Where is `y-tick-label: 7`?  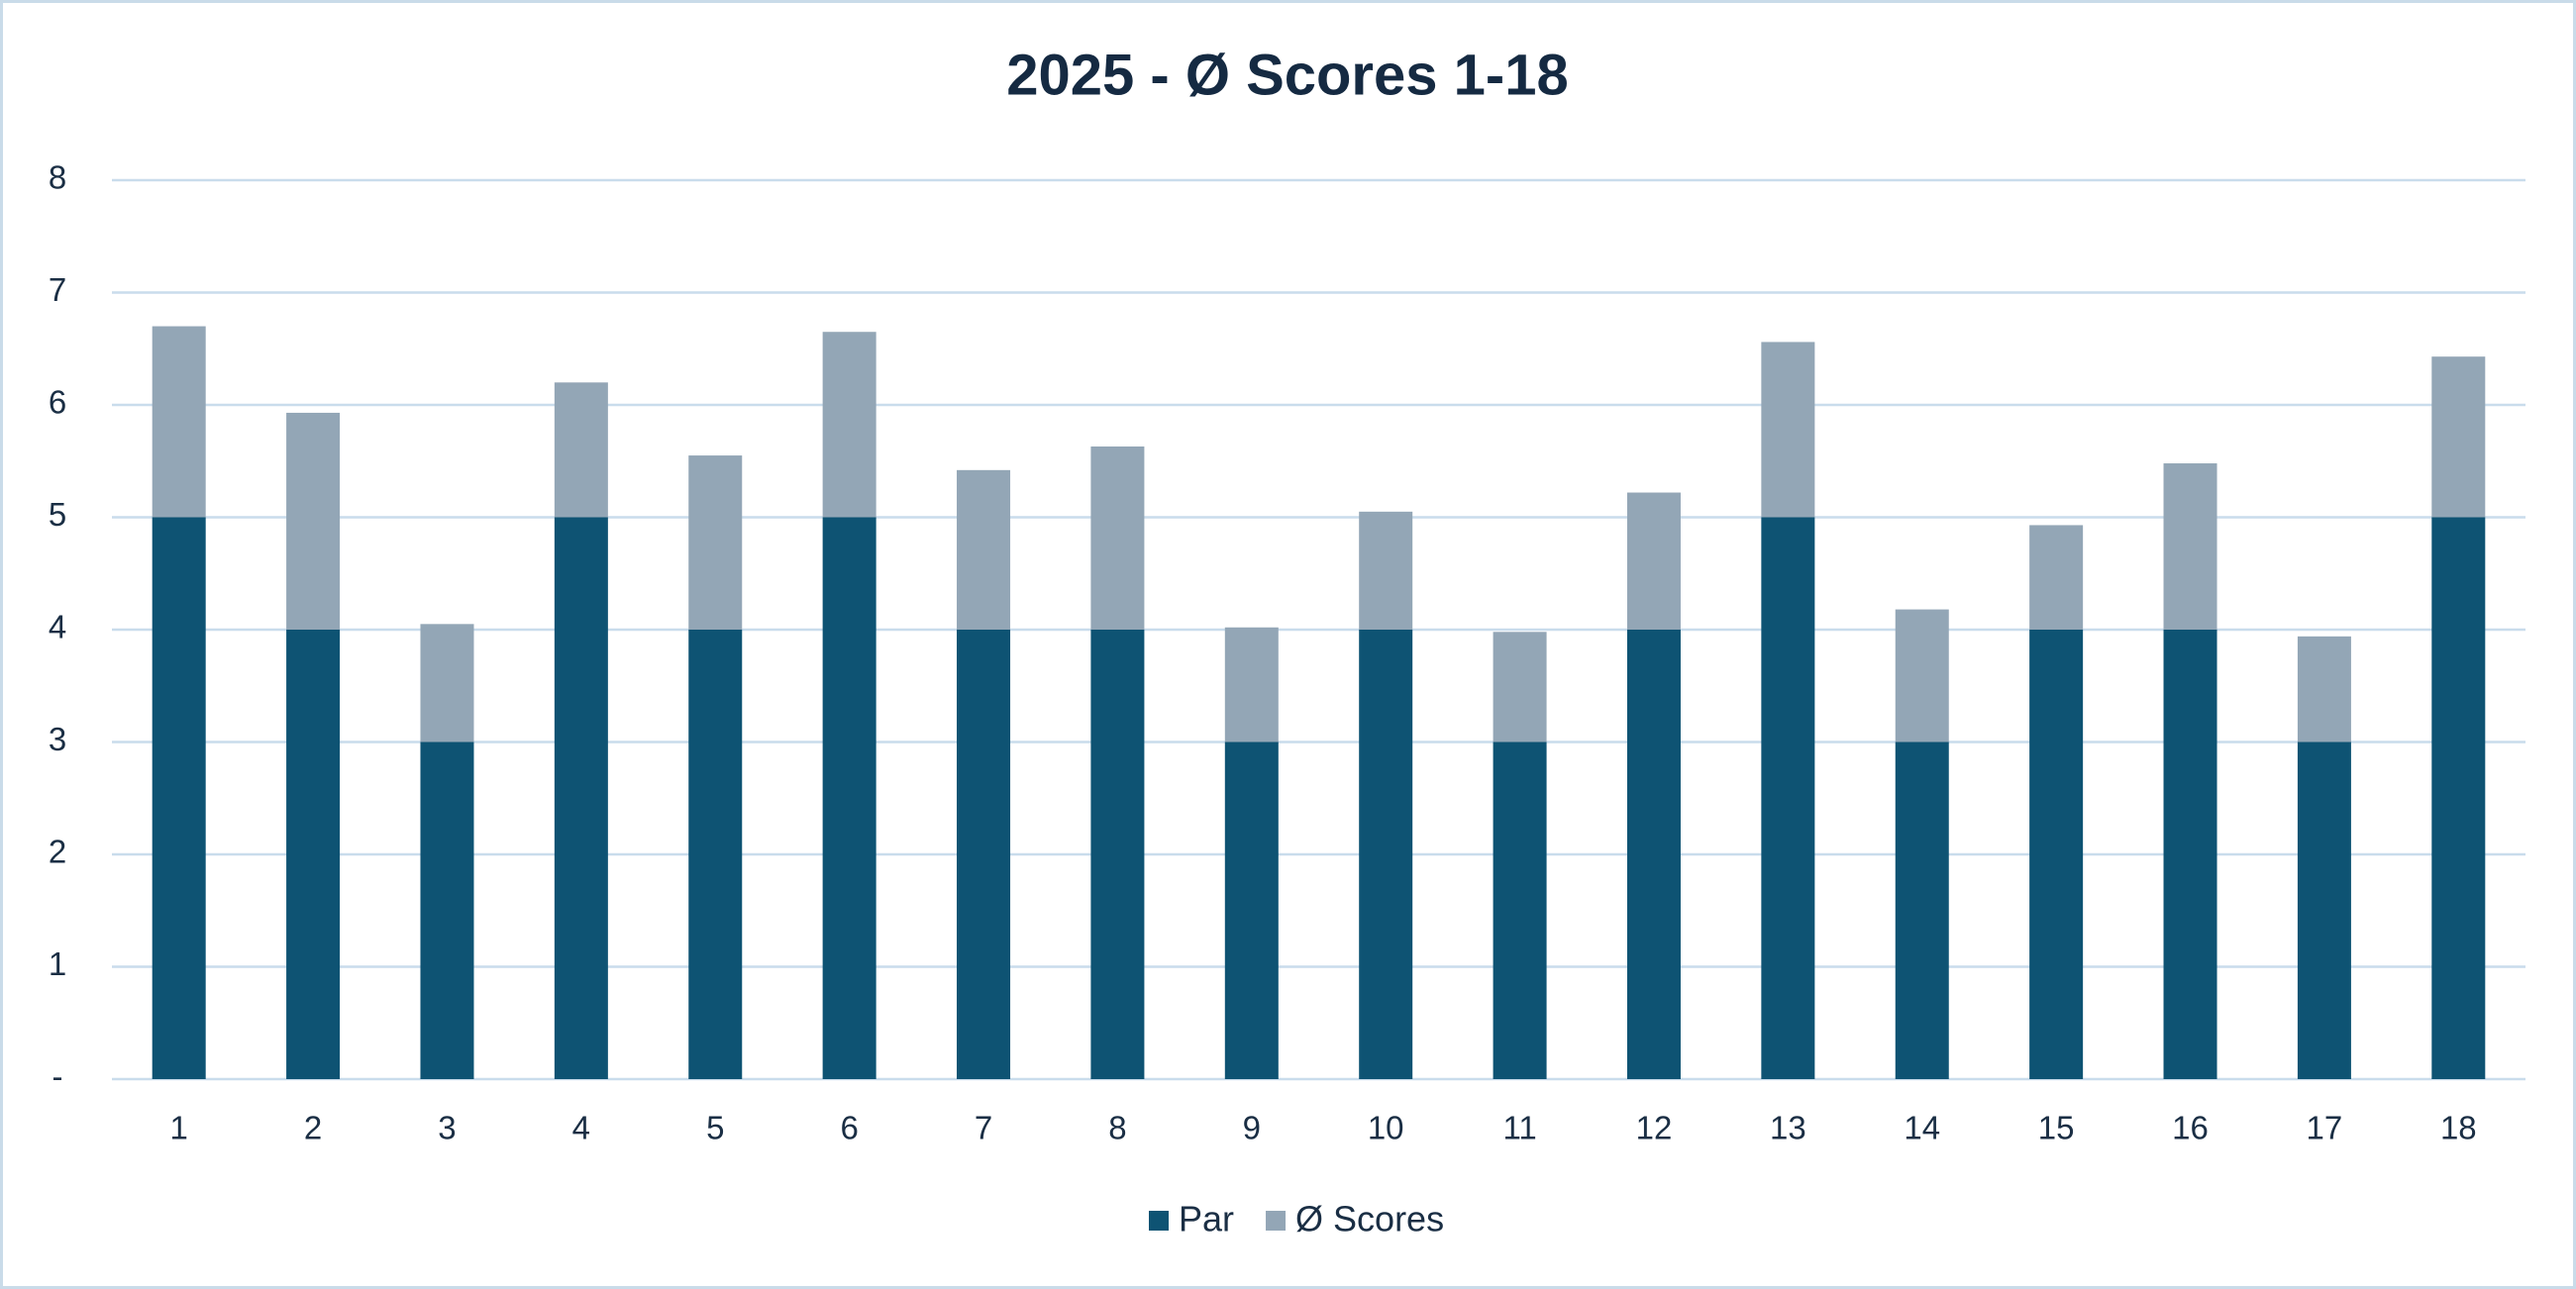
y-tick-label: 7 is located at coordinates (57, 290).